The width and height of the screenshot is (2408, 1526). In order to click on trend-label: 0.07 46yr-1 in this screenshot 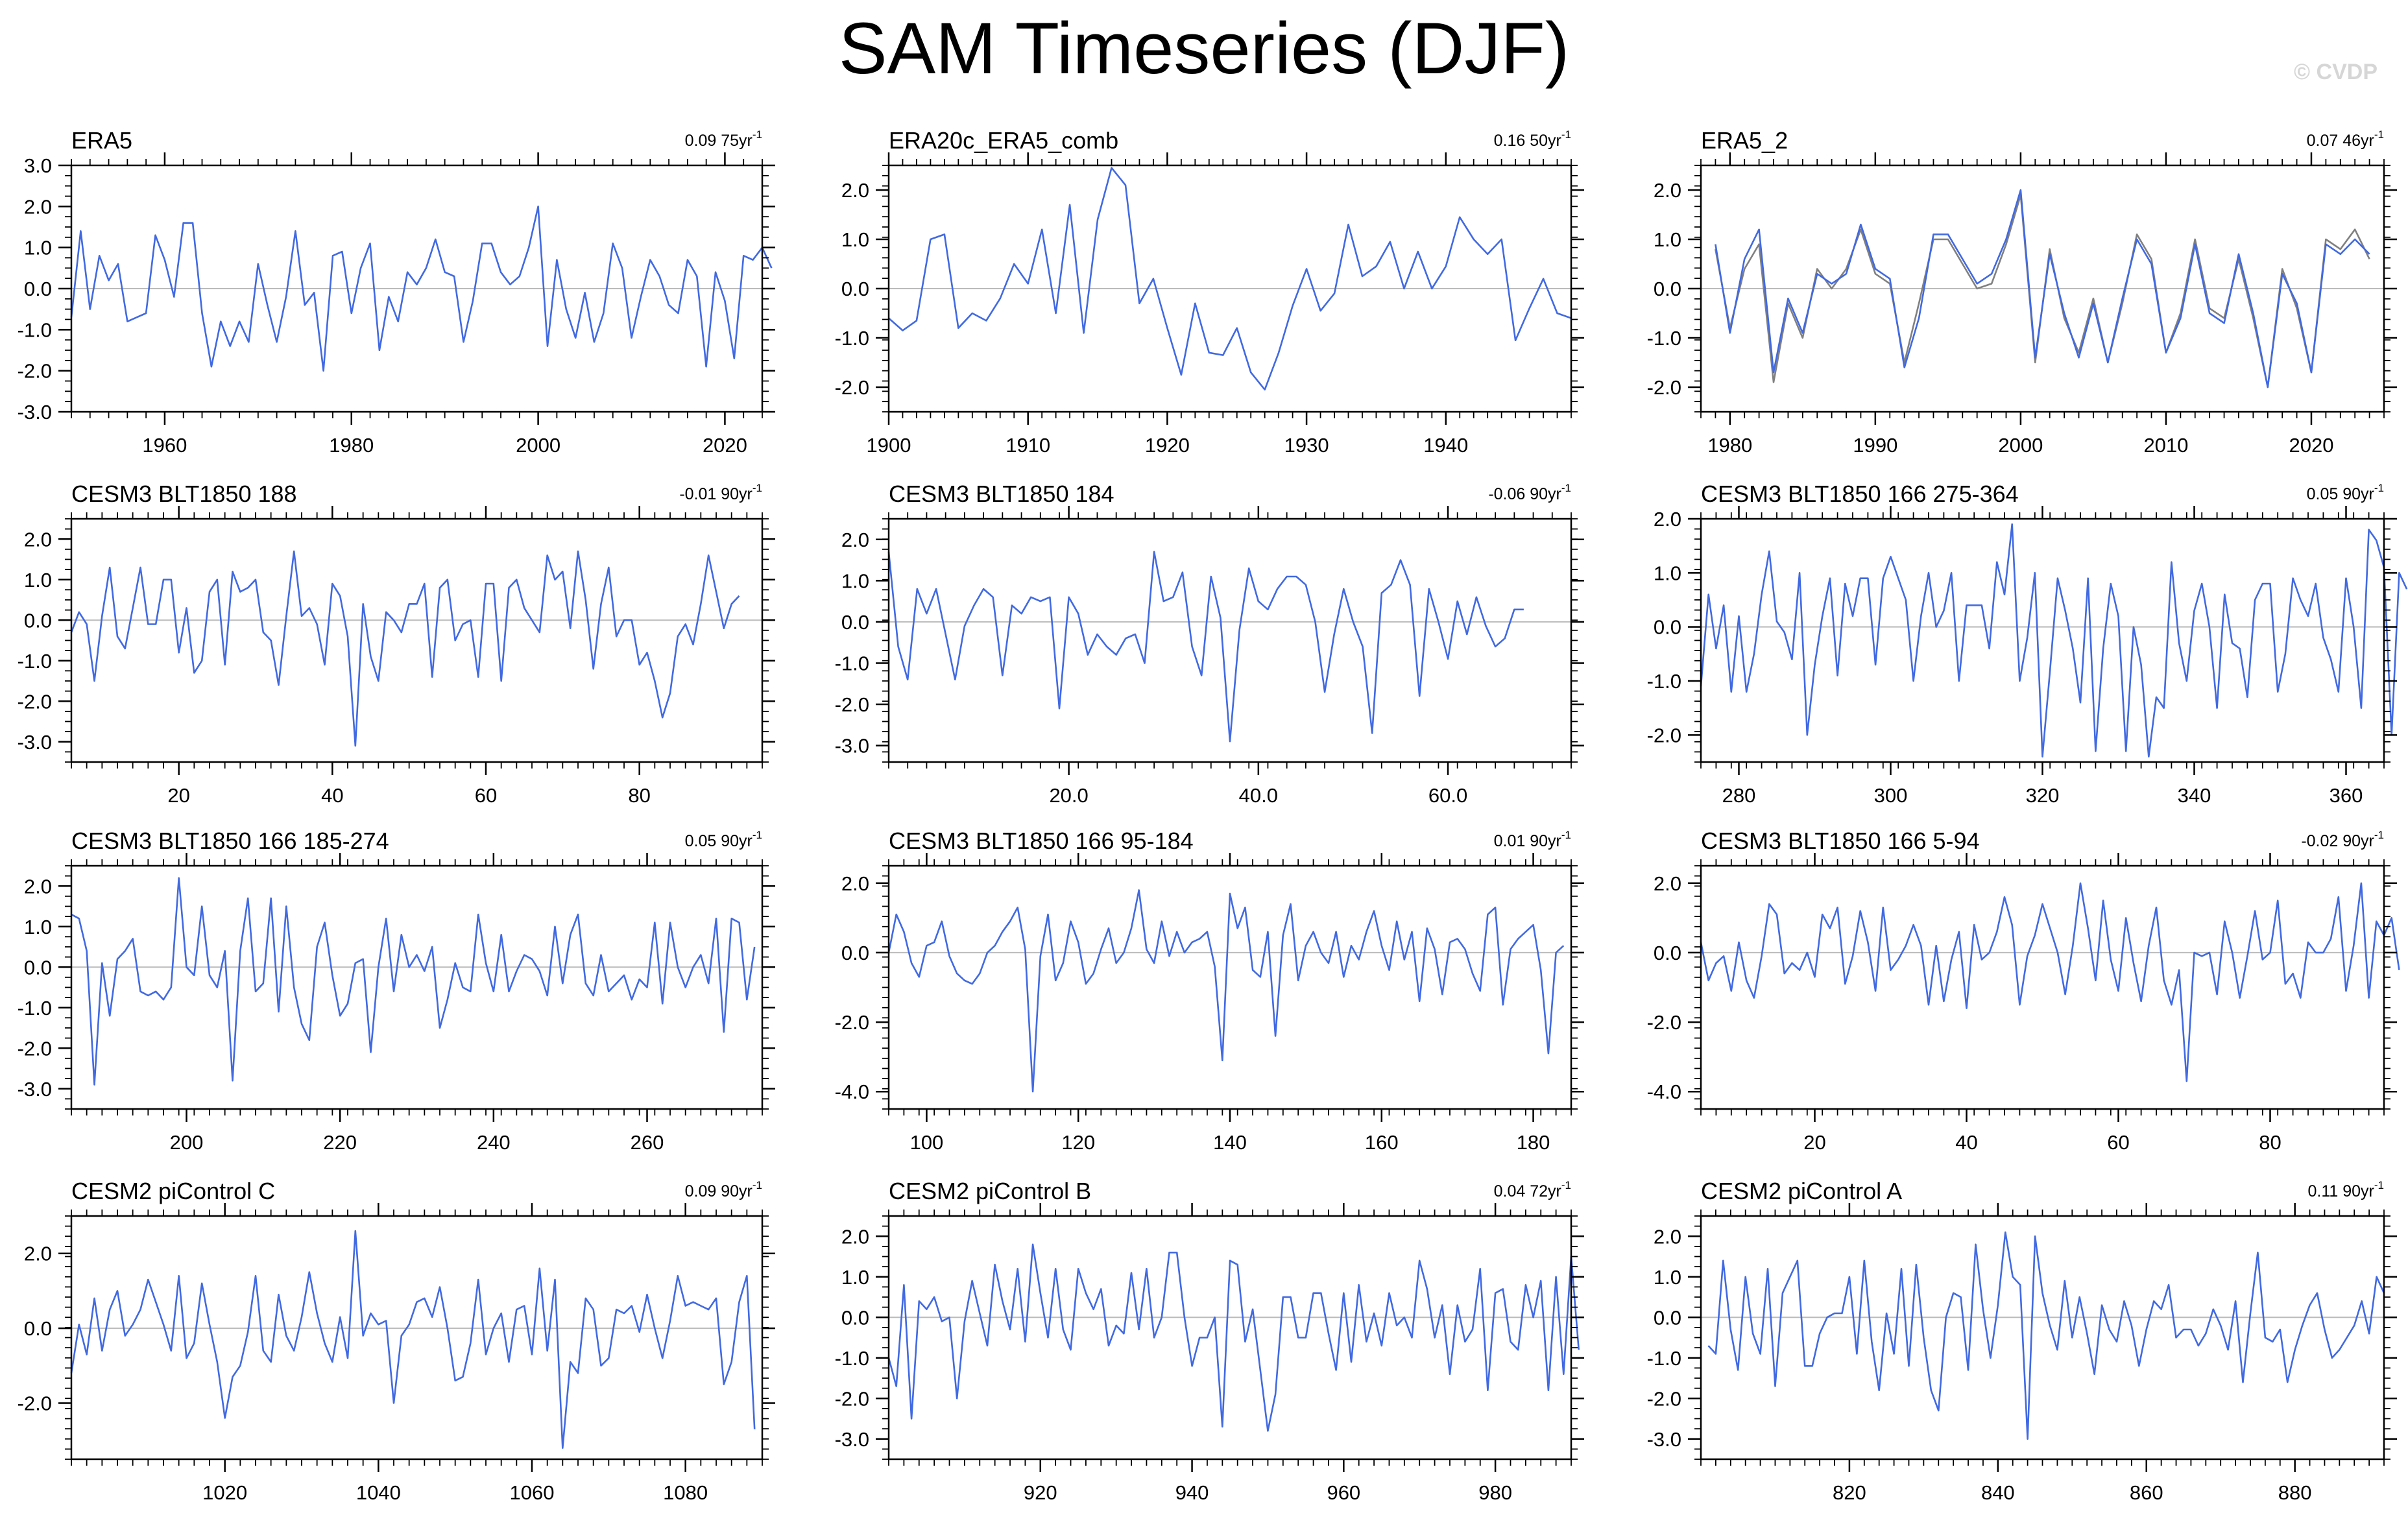, I will do `click(2345, 139)`.